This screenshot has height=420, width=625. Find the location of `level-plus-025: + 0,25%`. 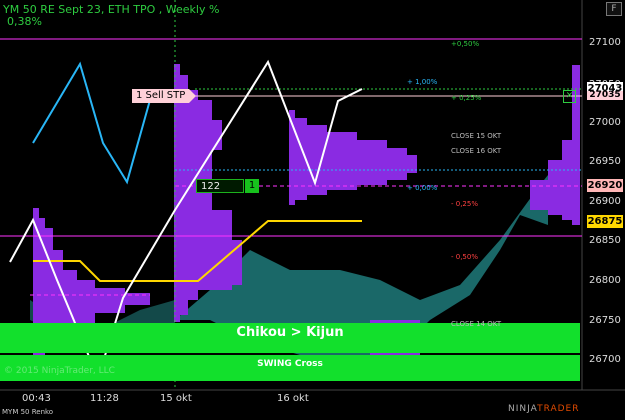

level-plus-025: + 0,25% is located at coordinates (466, 98).